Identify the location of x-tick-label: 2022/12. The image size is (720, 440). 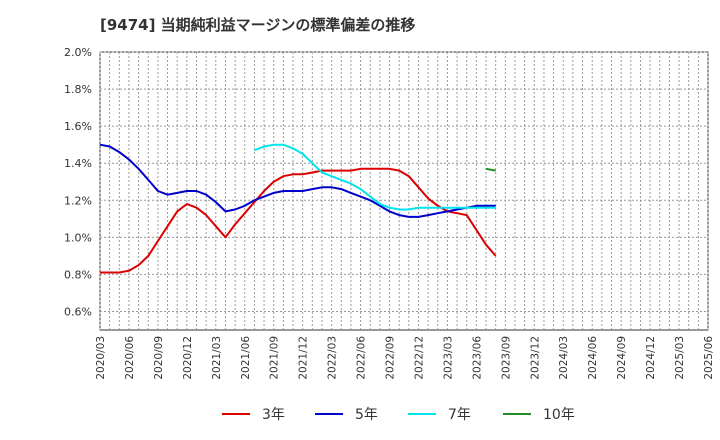
(419, 358).